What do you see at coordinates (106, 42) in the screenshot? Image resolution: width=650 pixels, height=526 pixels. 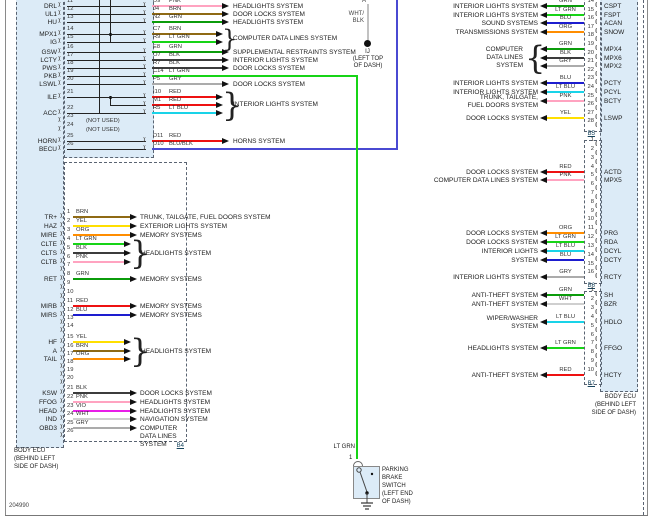 I see `b3-pin-15-internal-line` at bounding box center [106, 42].